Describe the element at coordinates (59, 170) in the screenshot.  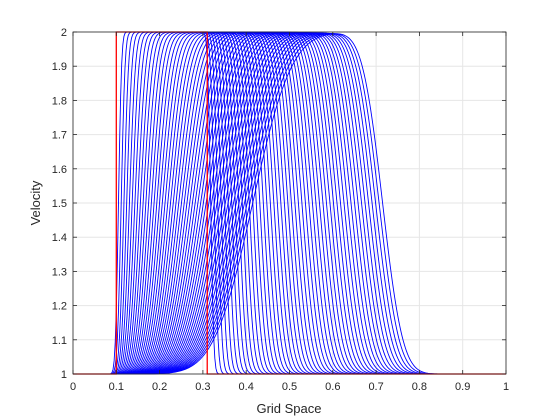
I see `y-tick-label: 1.6` at that location.